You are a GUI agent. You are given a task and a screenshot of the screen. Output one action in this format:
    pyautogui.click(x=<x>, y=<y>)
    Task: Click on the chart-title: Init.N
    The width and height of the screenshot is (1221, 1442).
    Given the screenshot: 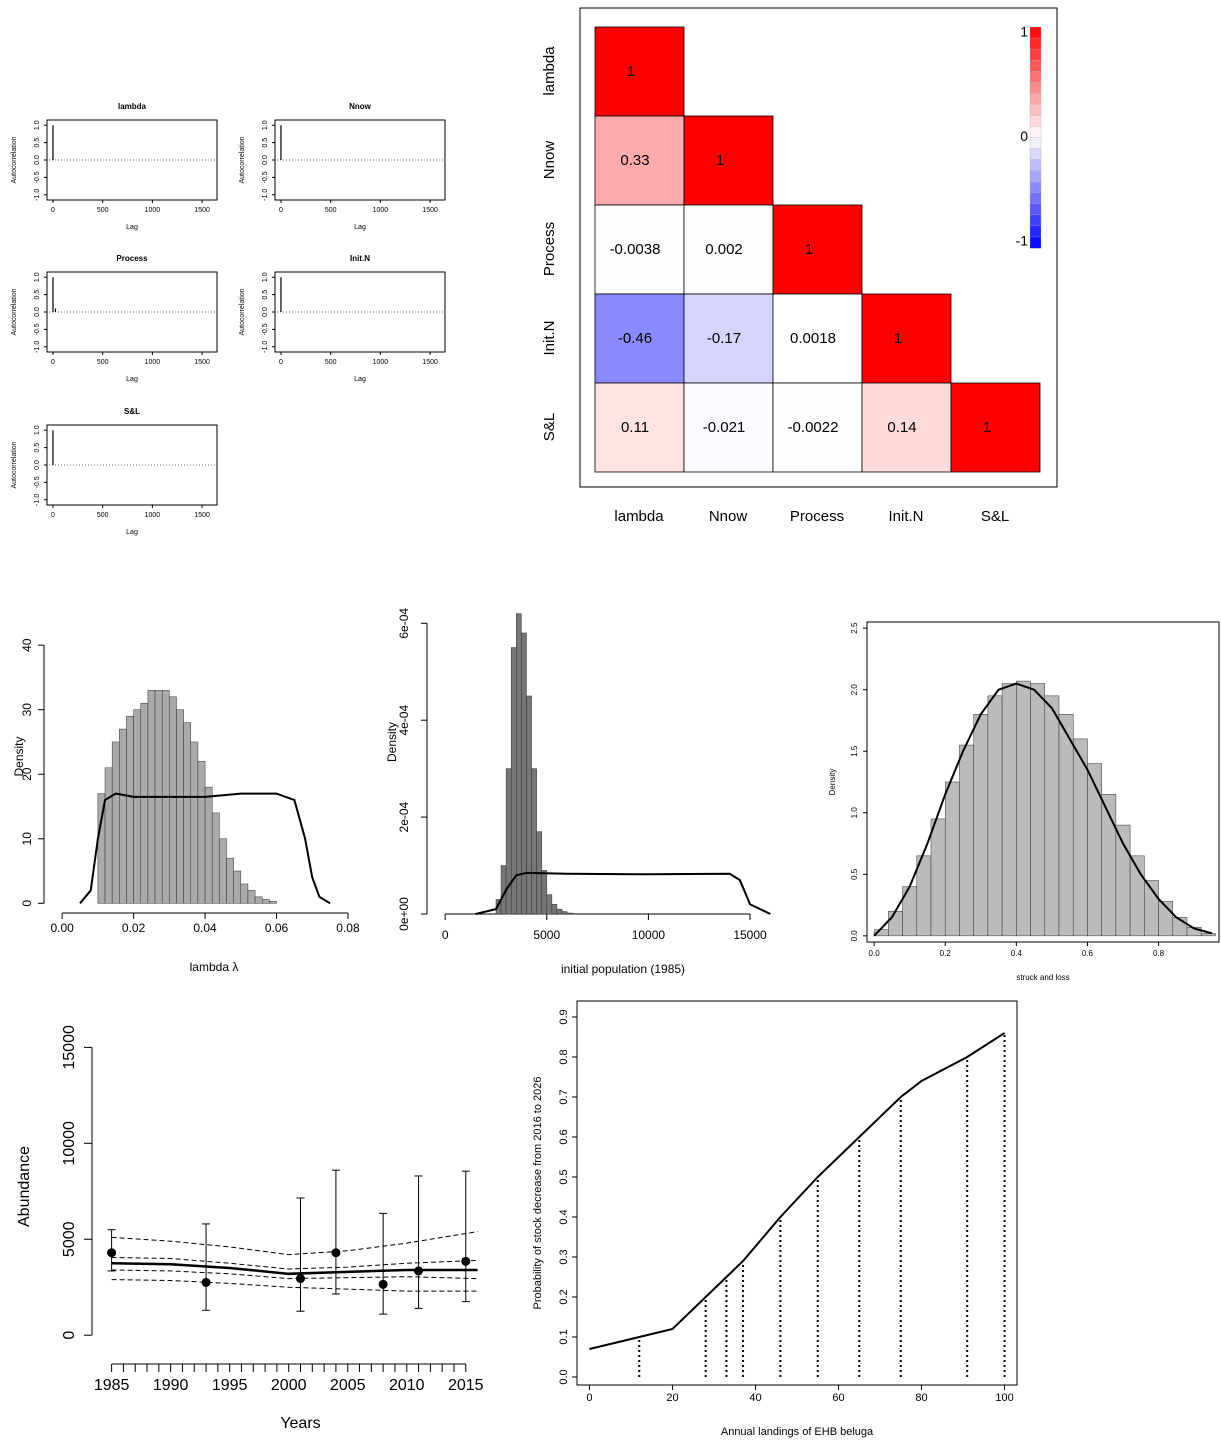 What is the action you would take?
    pyautogui.click(x=360, y=258)
    